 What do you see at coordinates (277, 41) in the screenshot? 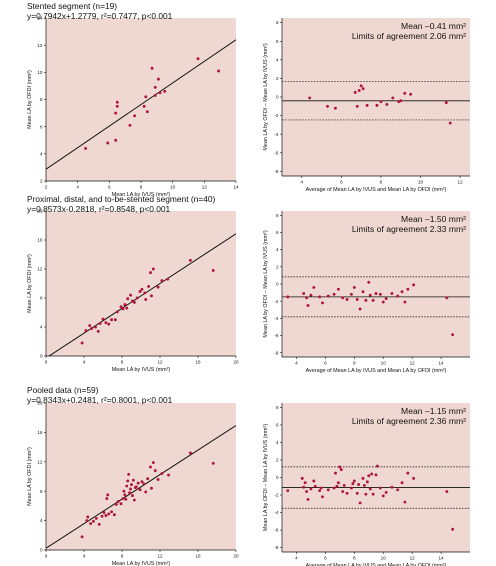
I see `y-tick-label: 6` at bounding box center [277, 41].